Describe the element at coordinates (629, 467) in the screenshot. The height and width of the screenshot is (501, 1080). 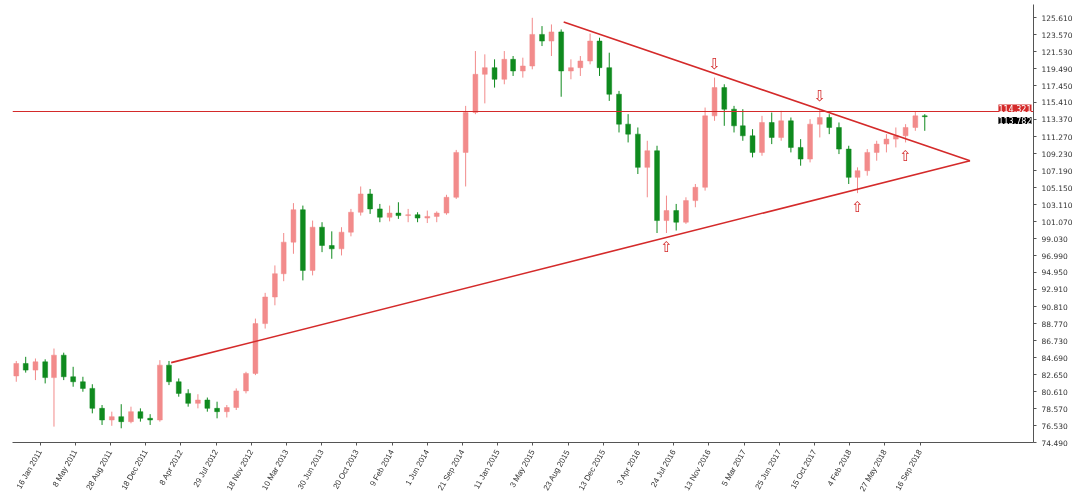
I see `x-tick-label: 3 Apr 2016` at that location.